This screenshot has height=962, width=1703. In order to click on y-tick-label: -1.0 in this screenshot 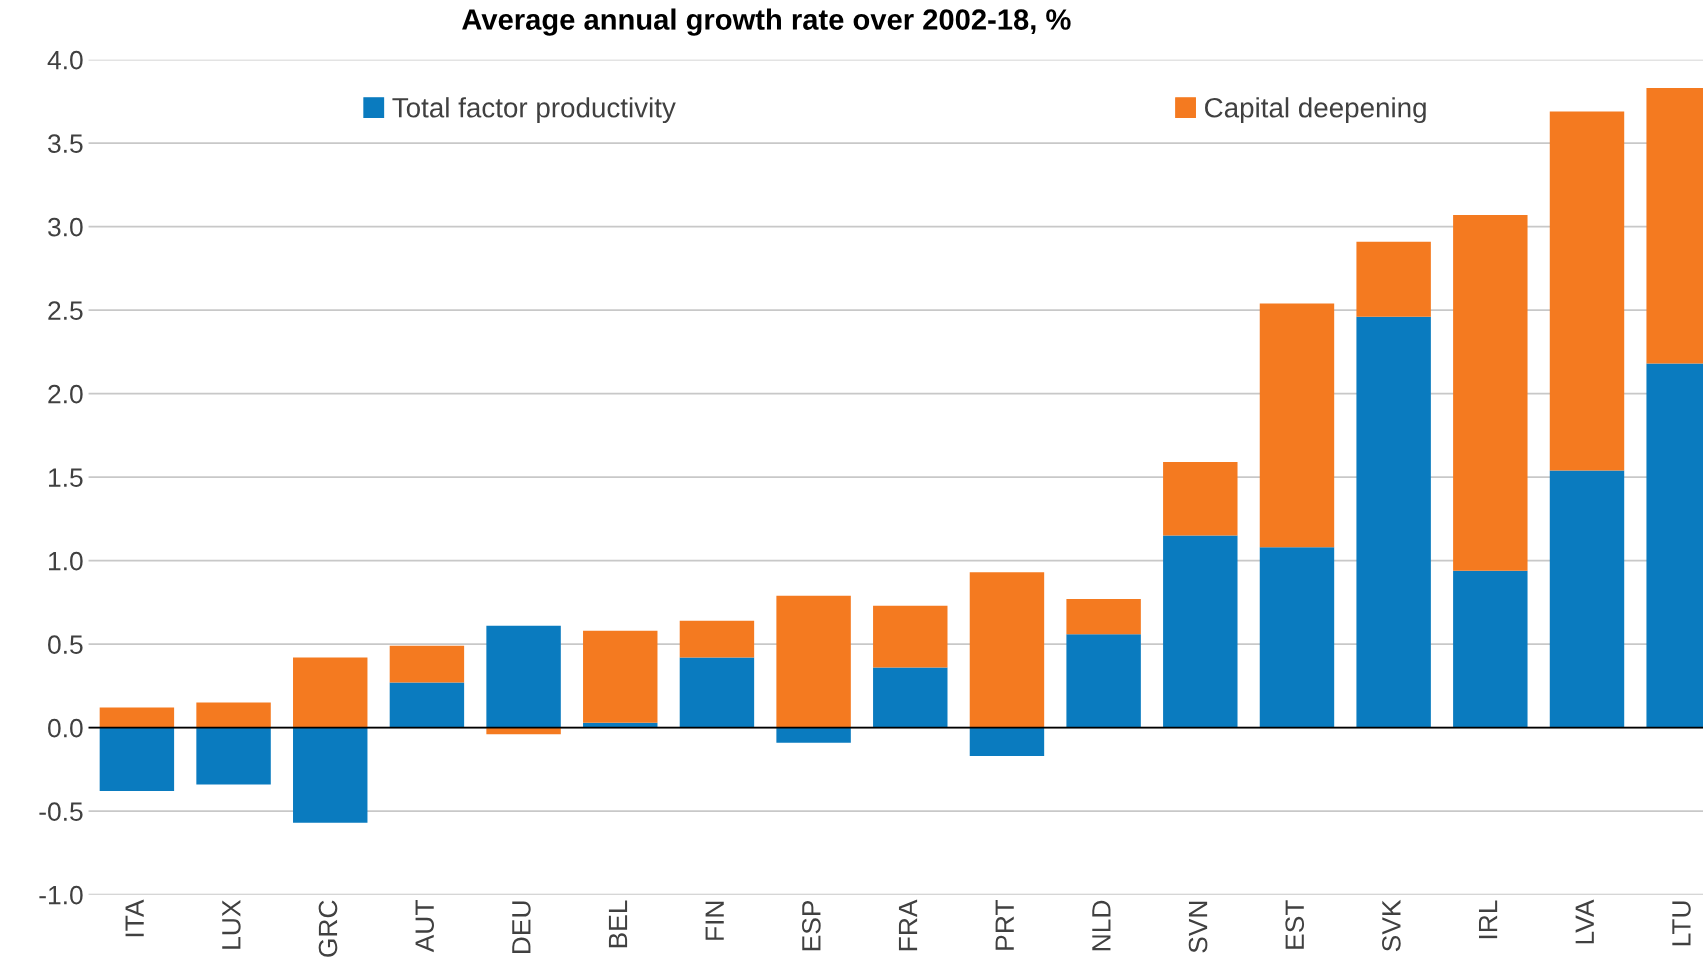, I will do `click(61, 895)`.